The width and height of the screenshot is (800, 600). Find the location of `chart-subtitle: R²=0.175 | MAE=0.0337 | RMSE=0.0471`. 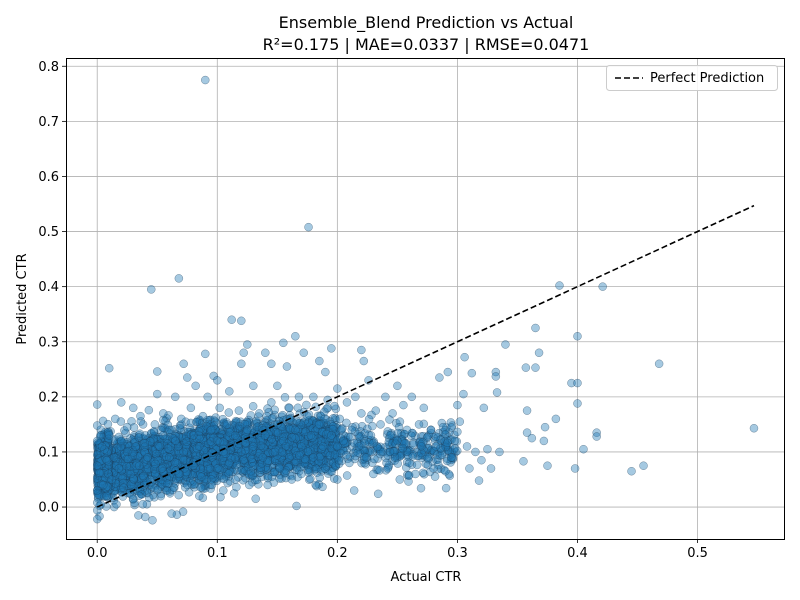

chart-subtitle: R²=0.175 | MAE=0.0337 | RMSE=0.0471 is located at coordinates (426, 44).